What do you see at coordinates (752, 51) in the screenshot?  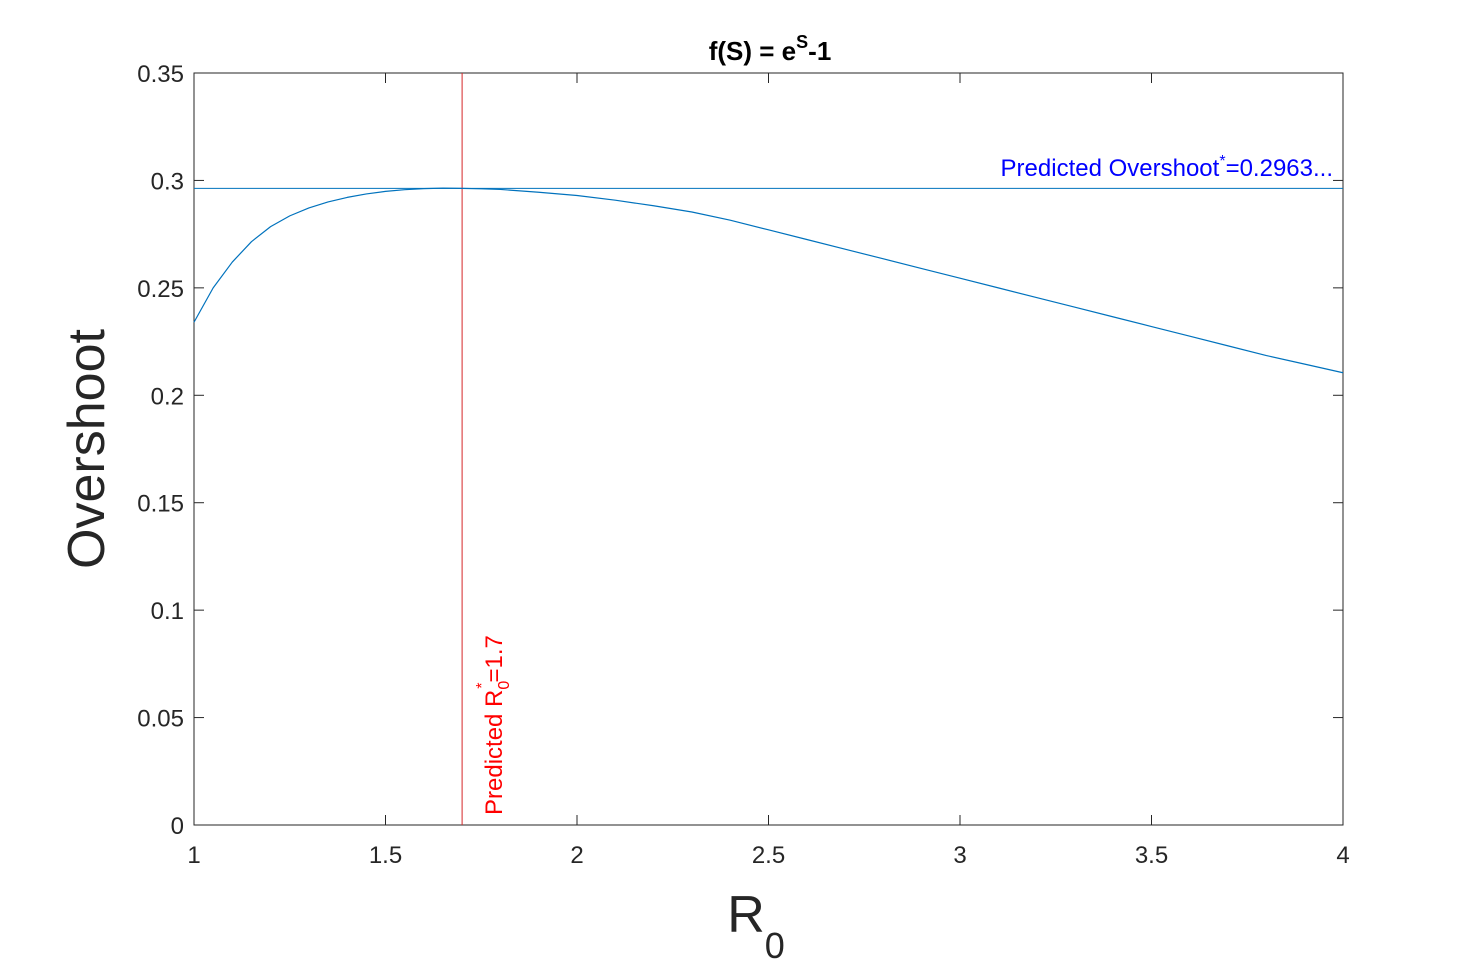 I see `chart-title-prefix: f(S) = e` at bounding box center [752, 51].